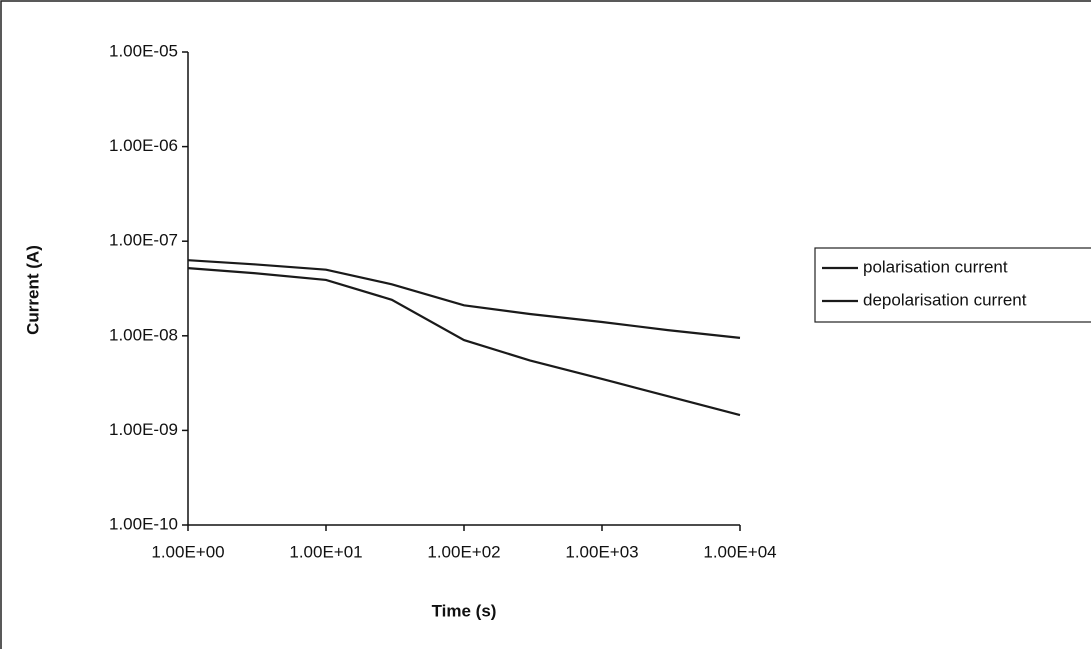  Describe the element at coordinates (187, 551) in the screenshot. I see `x-tick-label: 1.00E+00` at that location.